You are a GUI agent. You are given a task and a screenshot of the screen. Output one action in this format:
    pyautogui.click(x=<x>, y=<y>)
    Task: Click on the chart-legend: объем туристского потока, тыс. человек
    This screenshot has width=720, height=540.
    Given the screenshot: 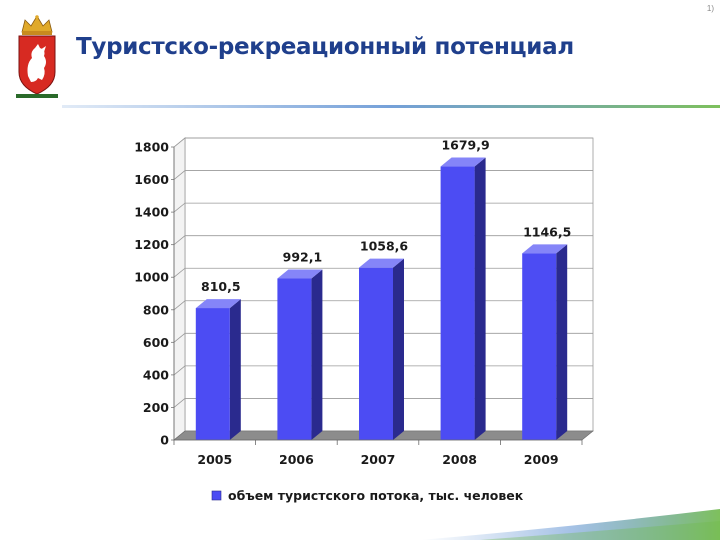 What is the action you would take?
    pyautogui.click(x=367, y=495)
    